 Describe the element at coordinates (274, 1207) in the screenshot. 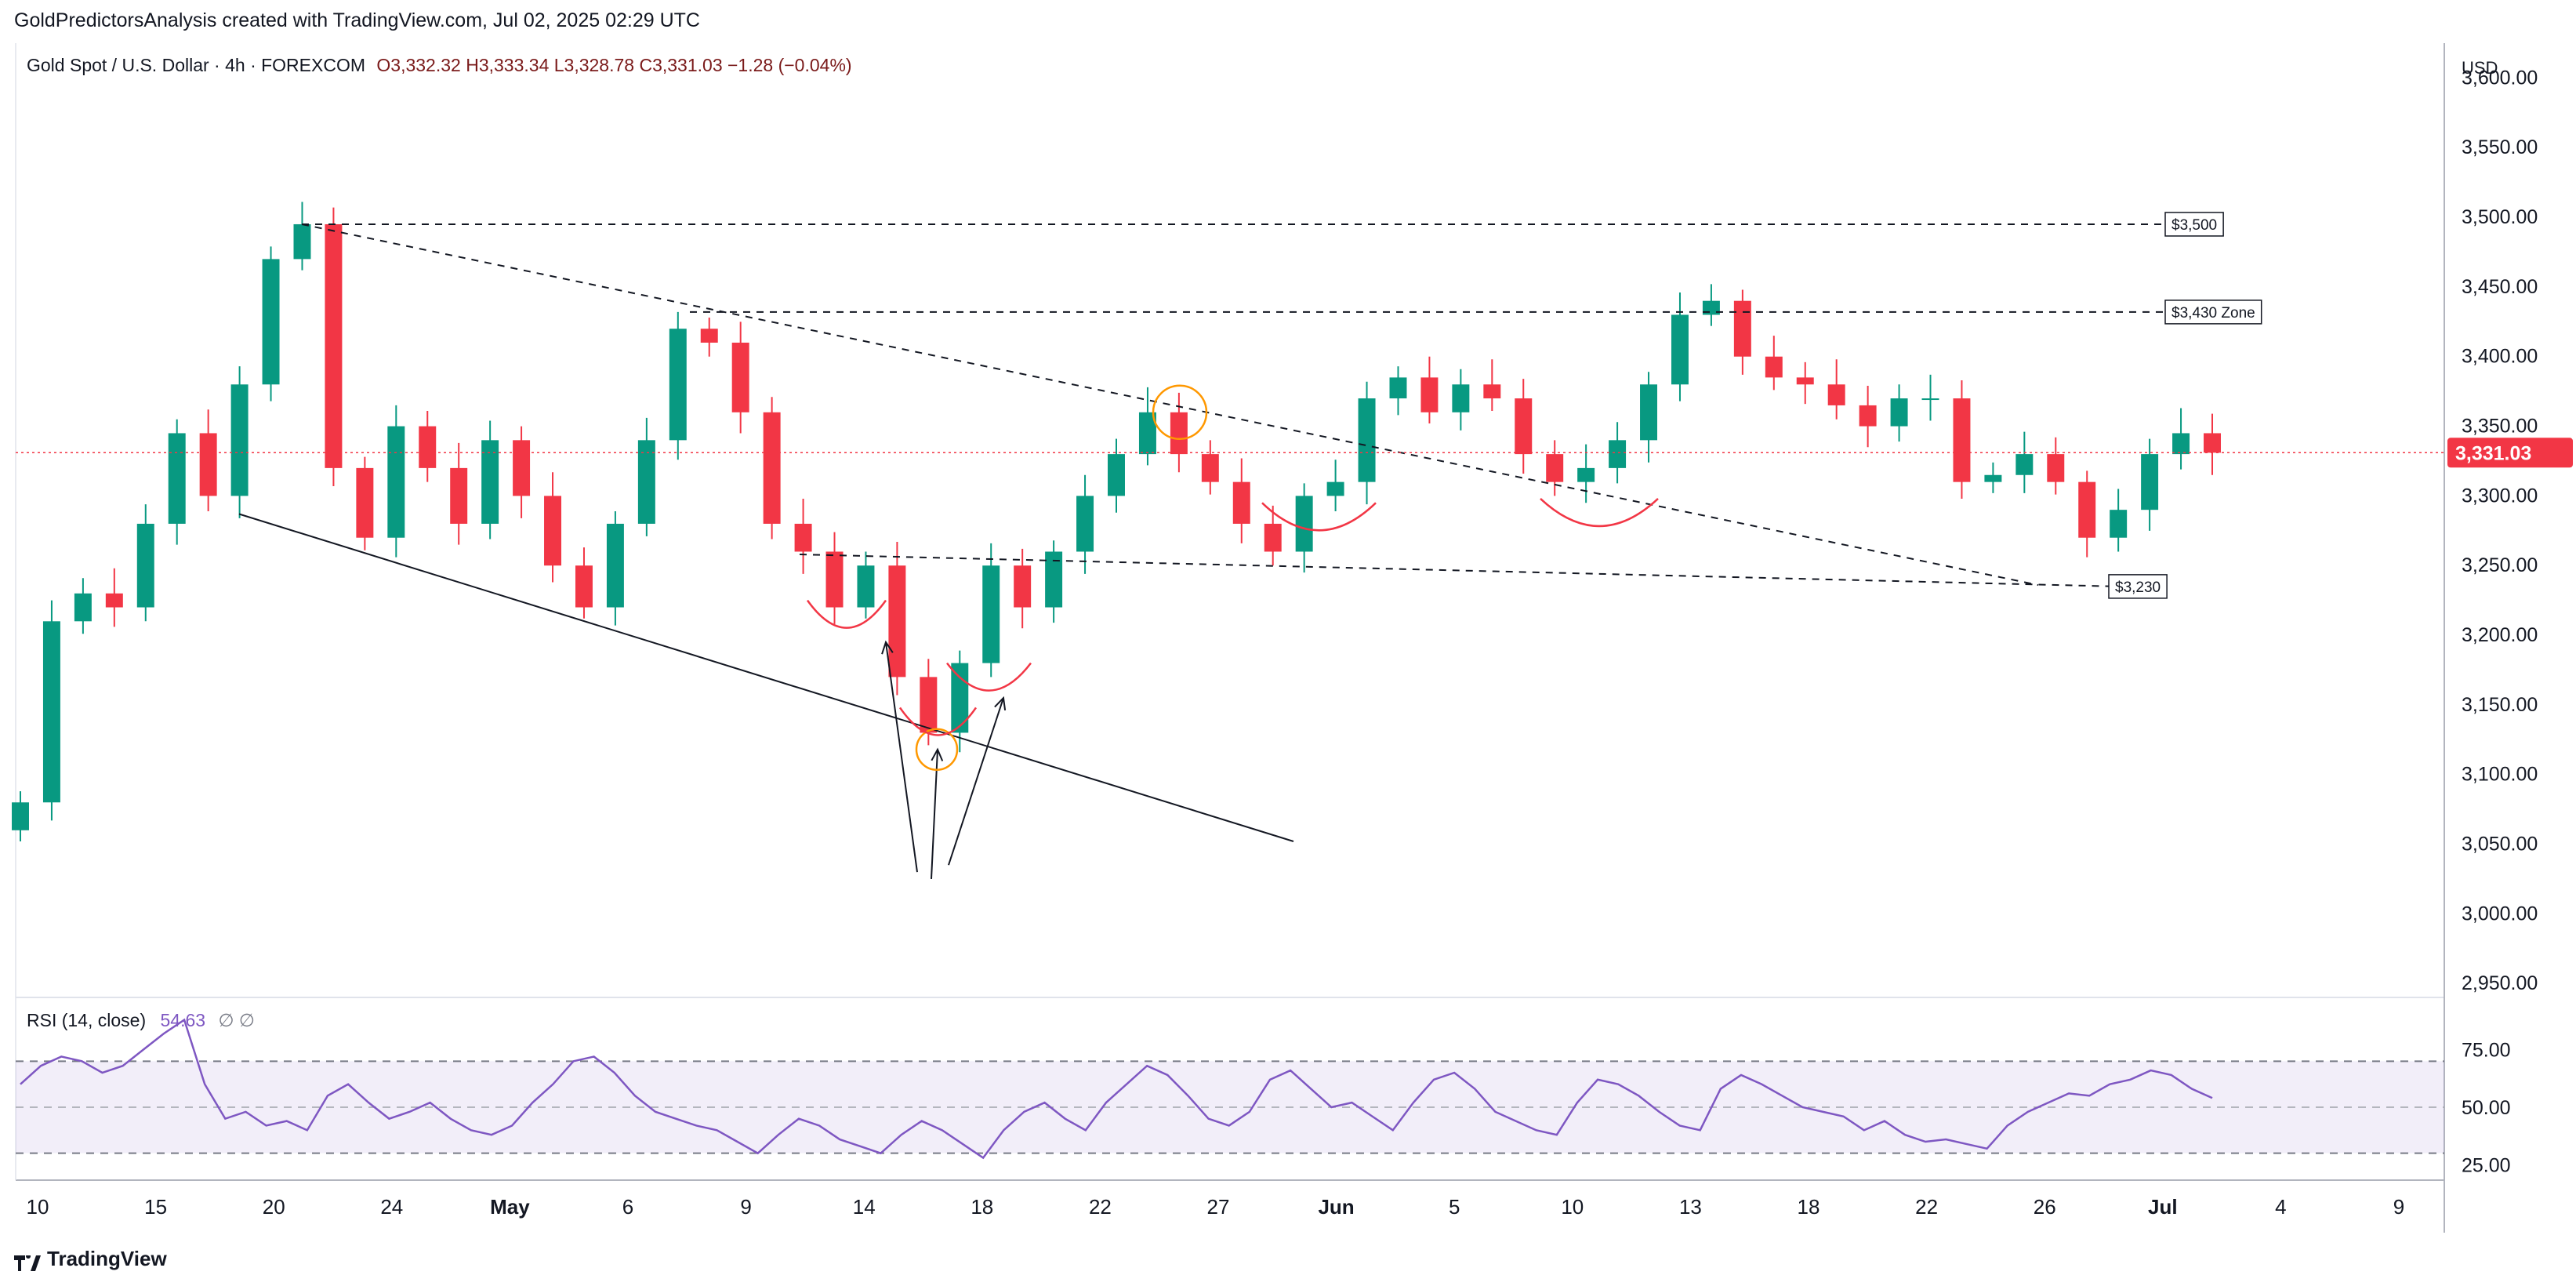

I see `date-tick-label: 20` at that location.